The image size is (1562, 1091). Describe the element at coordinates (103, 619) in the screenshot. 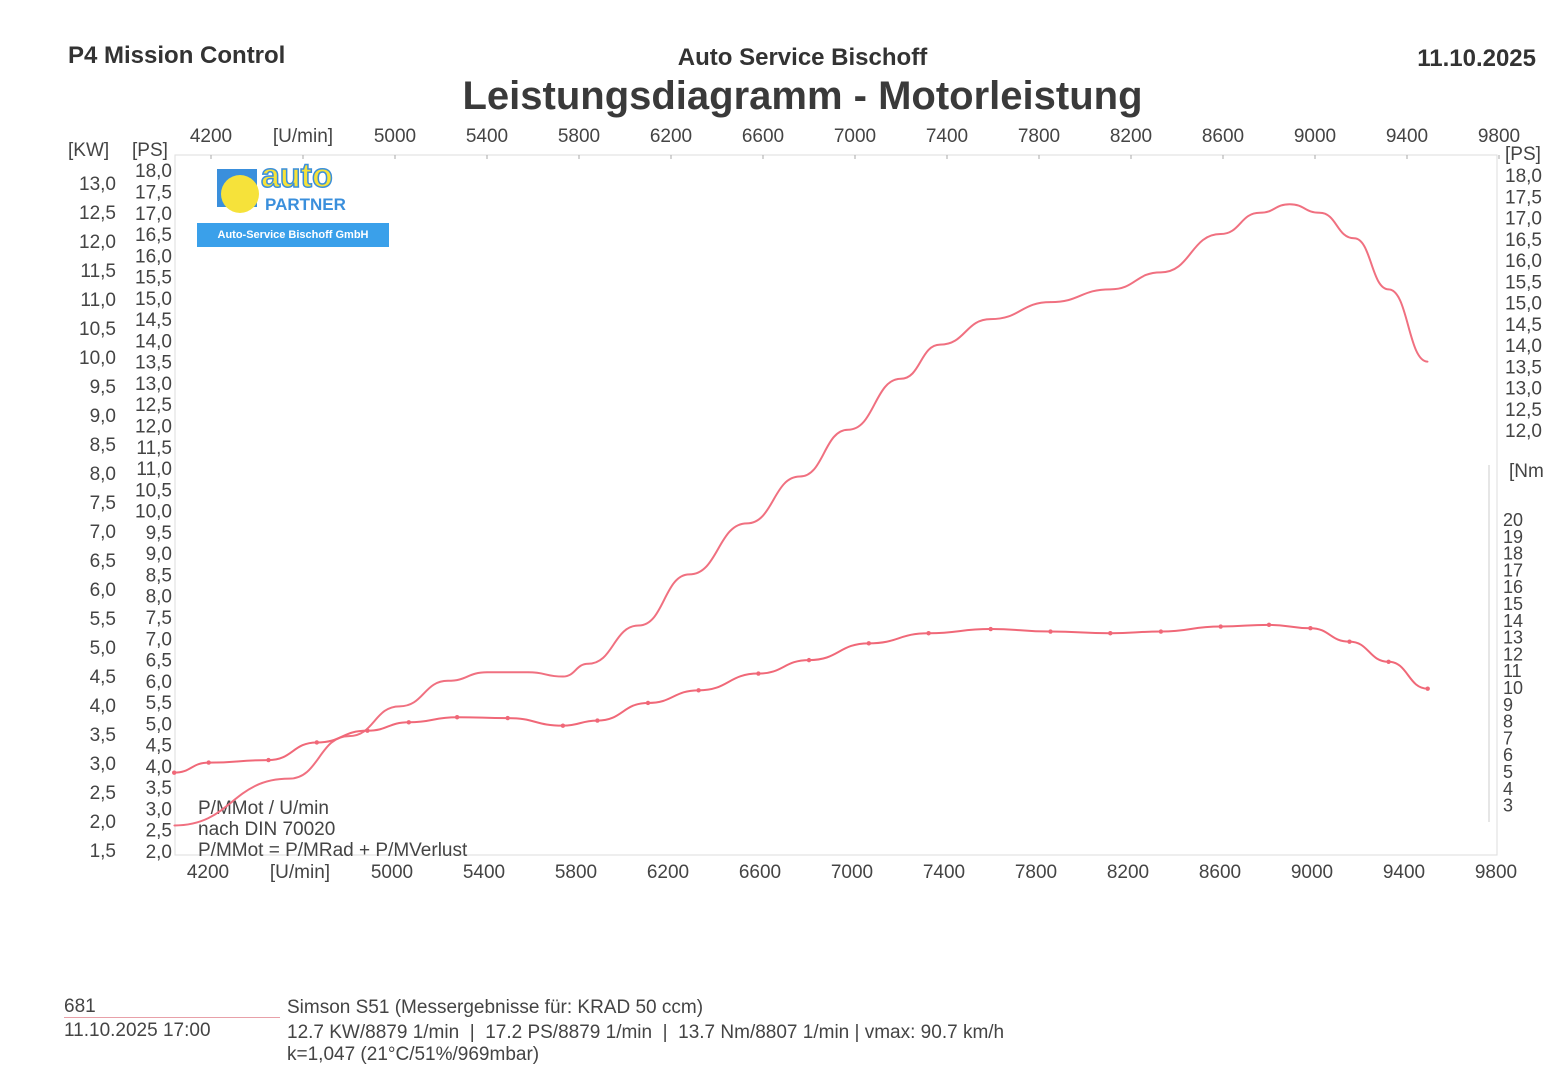

I see `kw-tick-label: 5,5` at that location.